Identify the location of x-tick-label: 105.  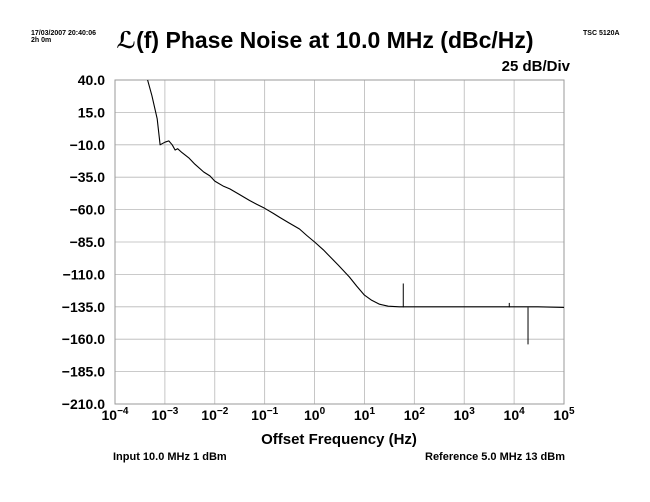
(564, 414).